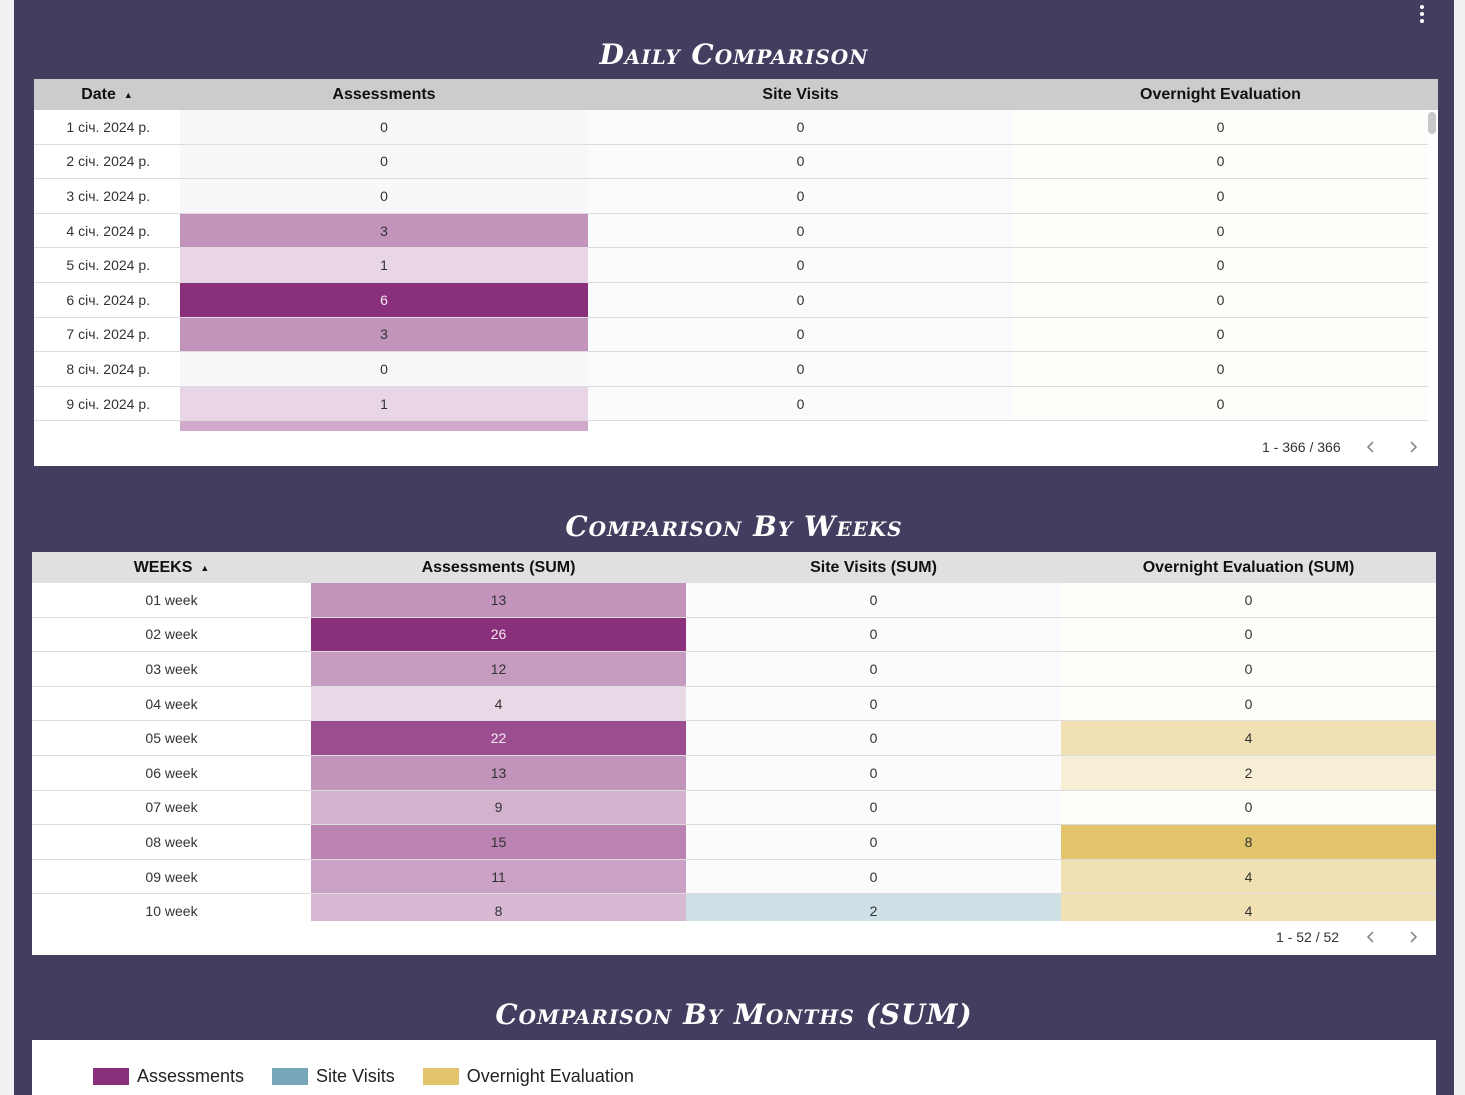  I want to click on header-weeks: WEEKS ▲, so click(171, 567).